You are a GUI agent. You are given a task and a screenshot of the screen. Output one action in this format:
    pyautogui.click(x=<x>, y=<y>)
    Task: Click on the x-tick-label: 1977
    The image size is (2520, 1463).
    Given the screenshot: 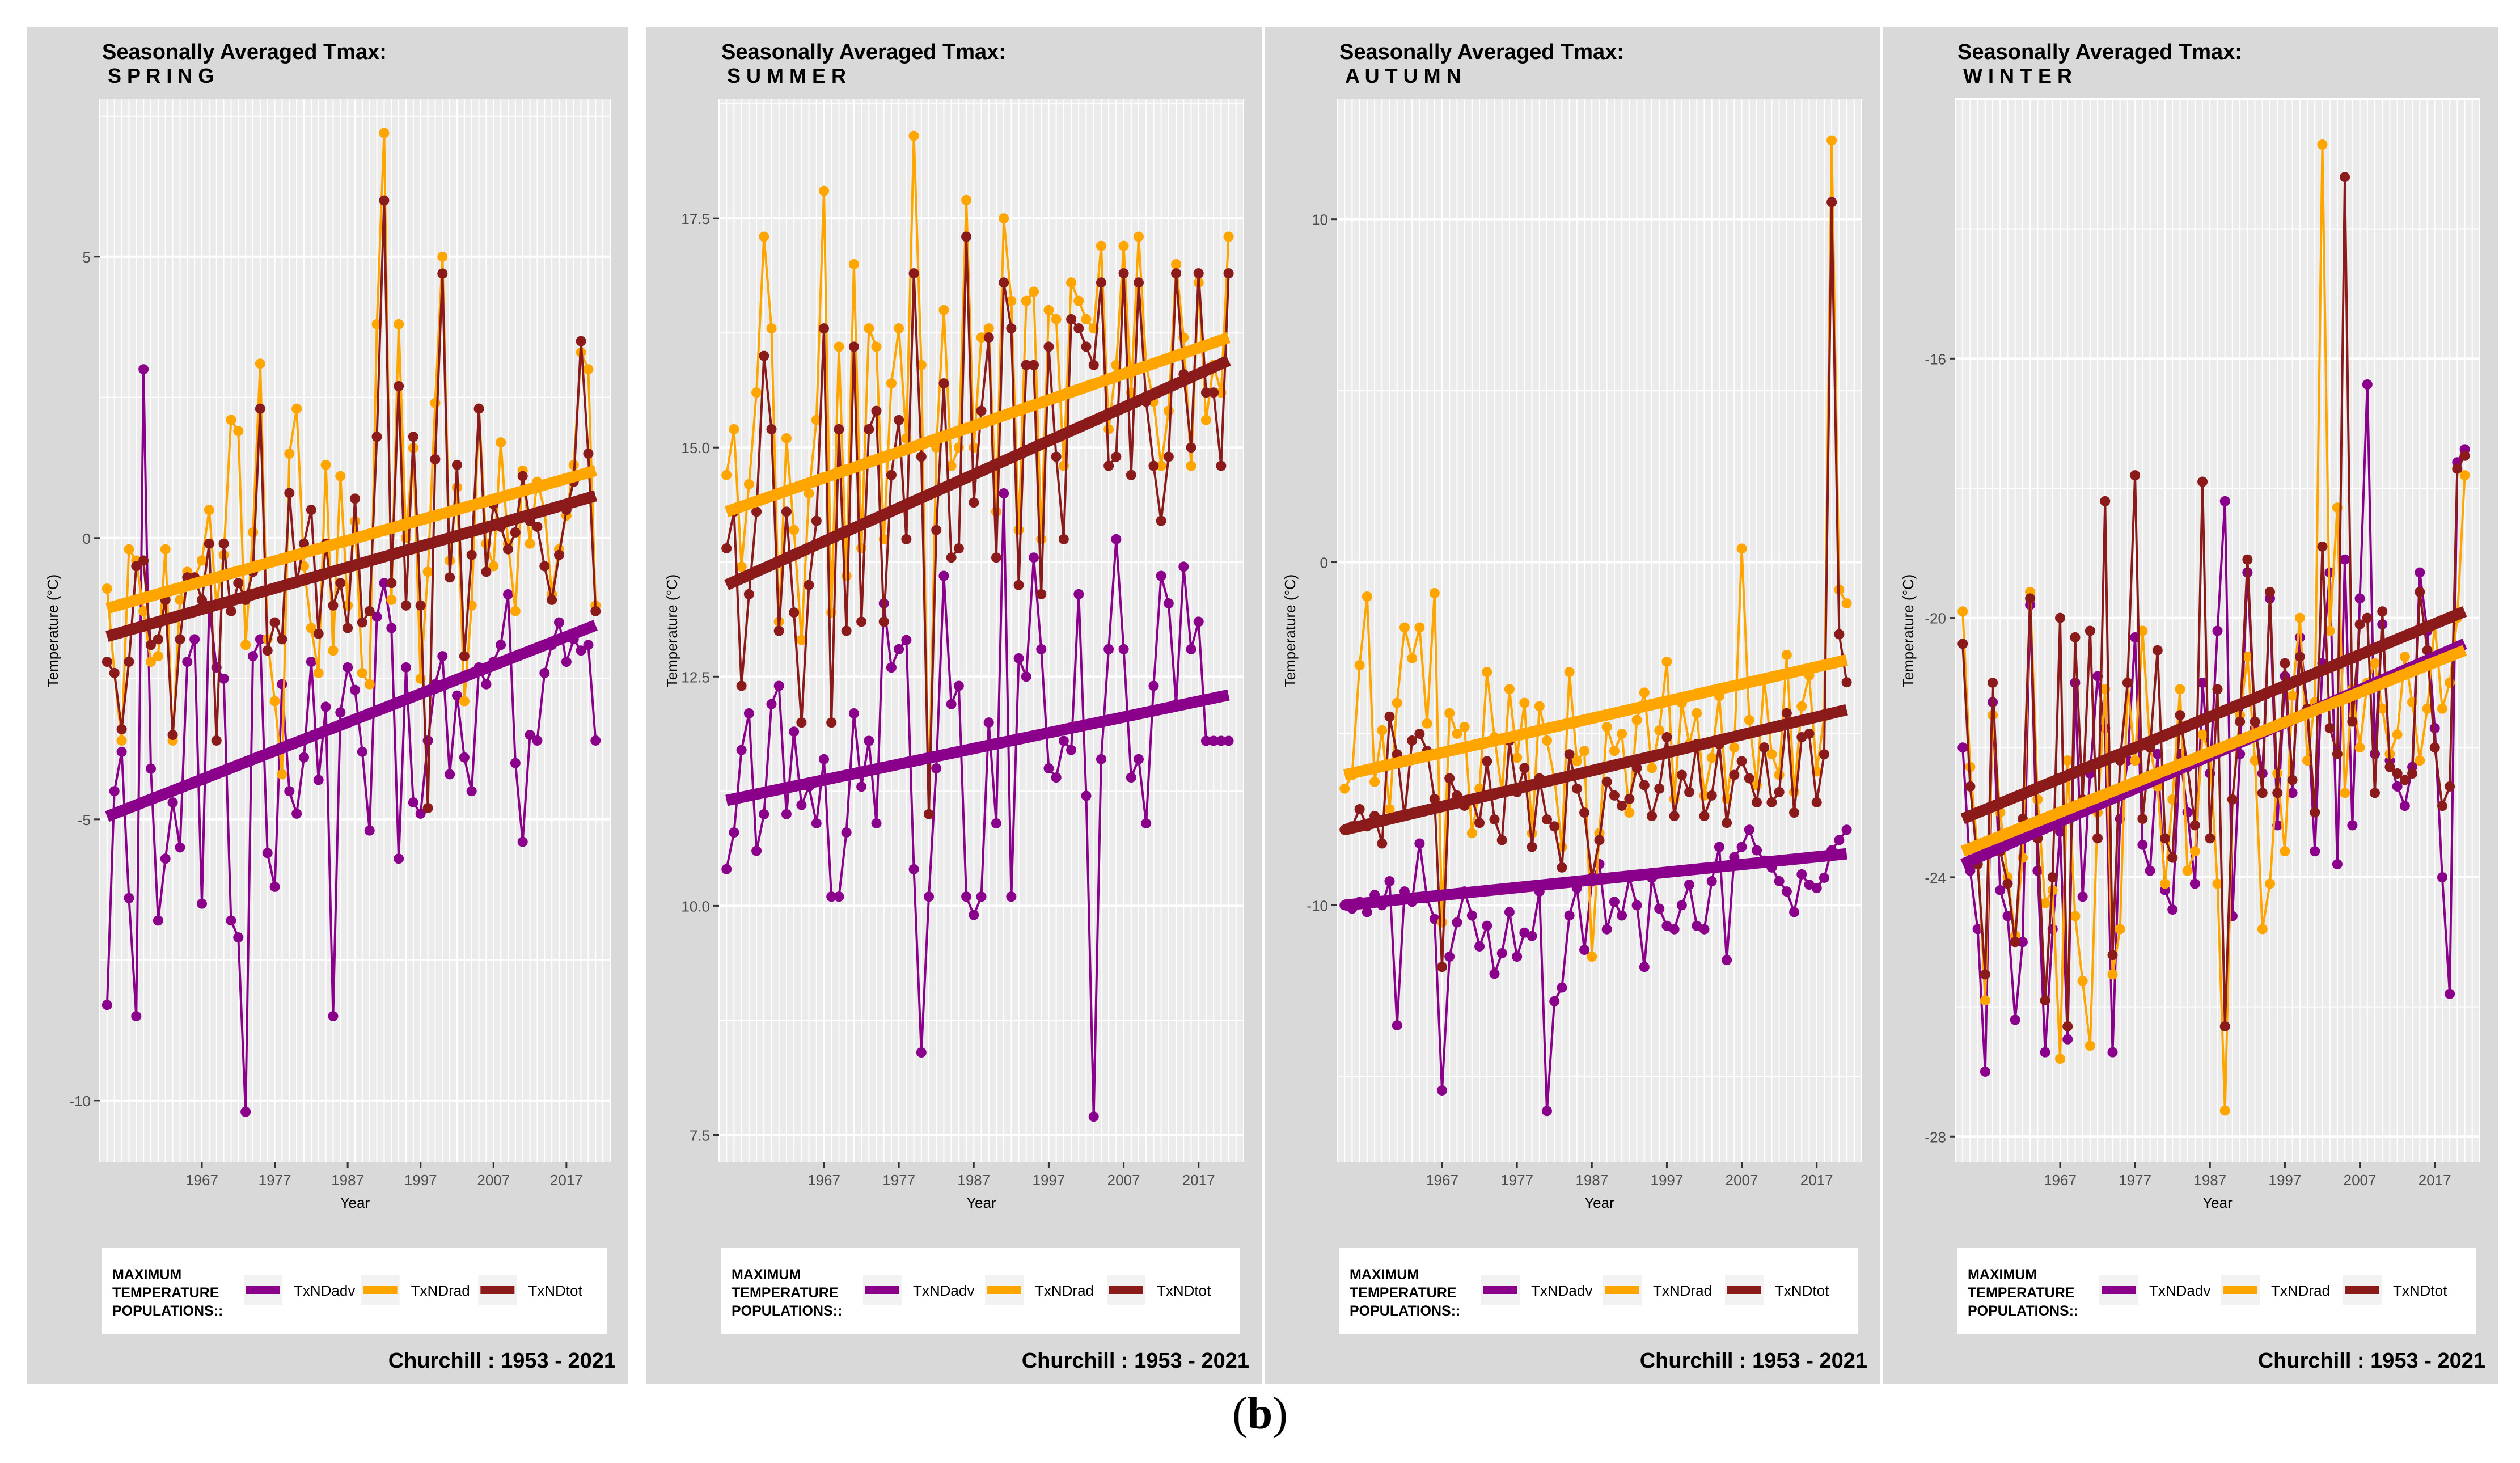 What is the action you would take?
    pyautogui.click(x=1517, y=1181)
    